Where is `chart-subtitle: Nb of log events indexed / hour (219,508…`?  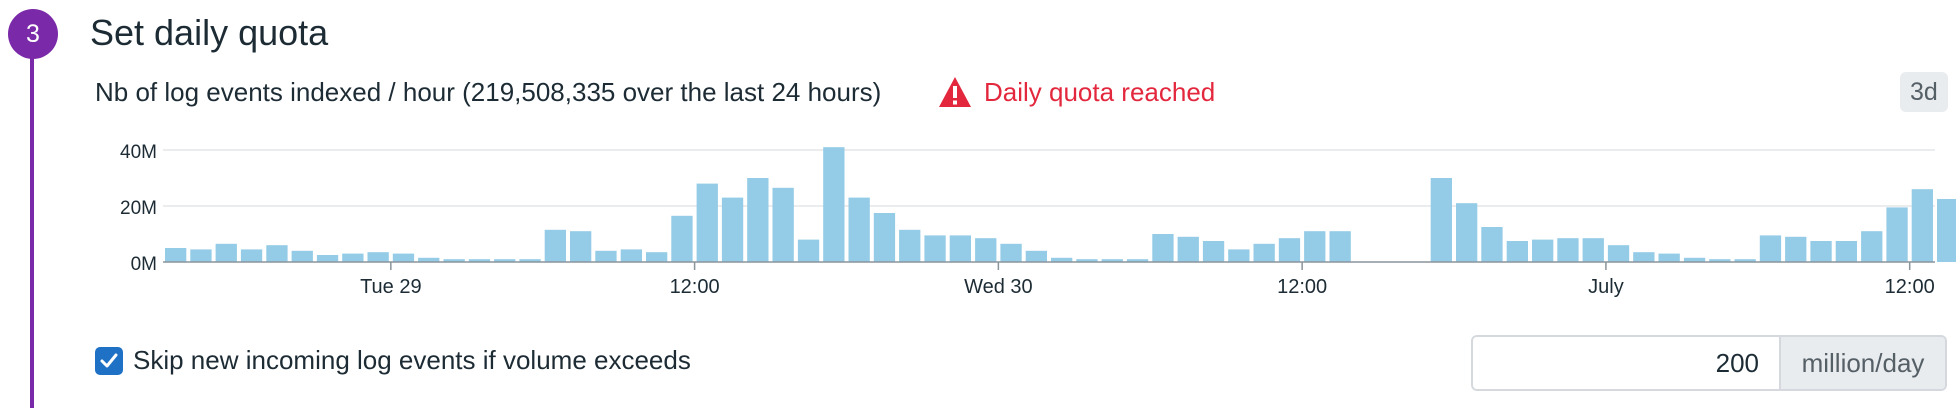
chart-subtitle: Nb of log events indexed / hour (219,508… is located at coordinates (488, 92).